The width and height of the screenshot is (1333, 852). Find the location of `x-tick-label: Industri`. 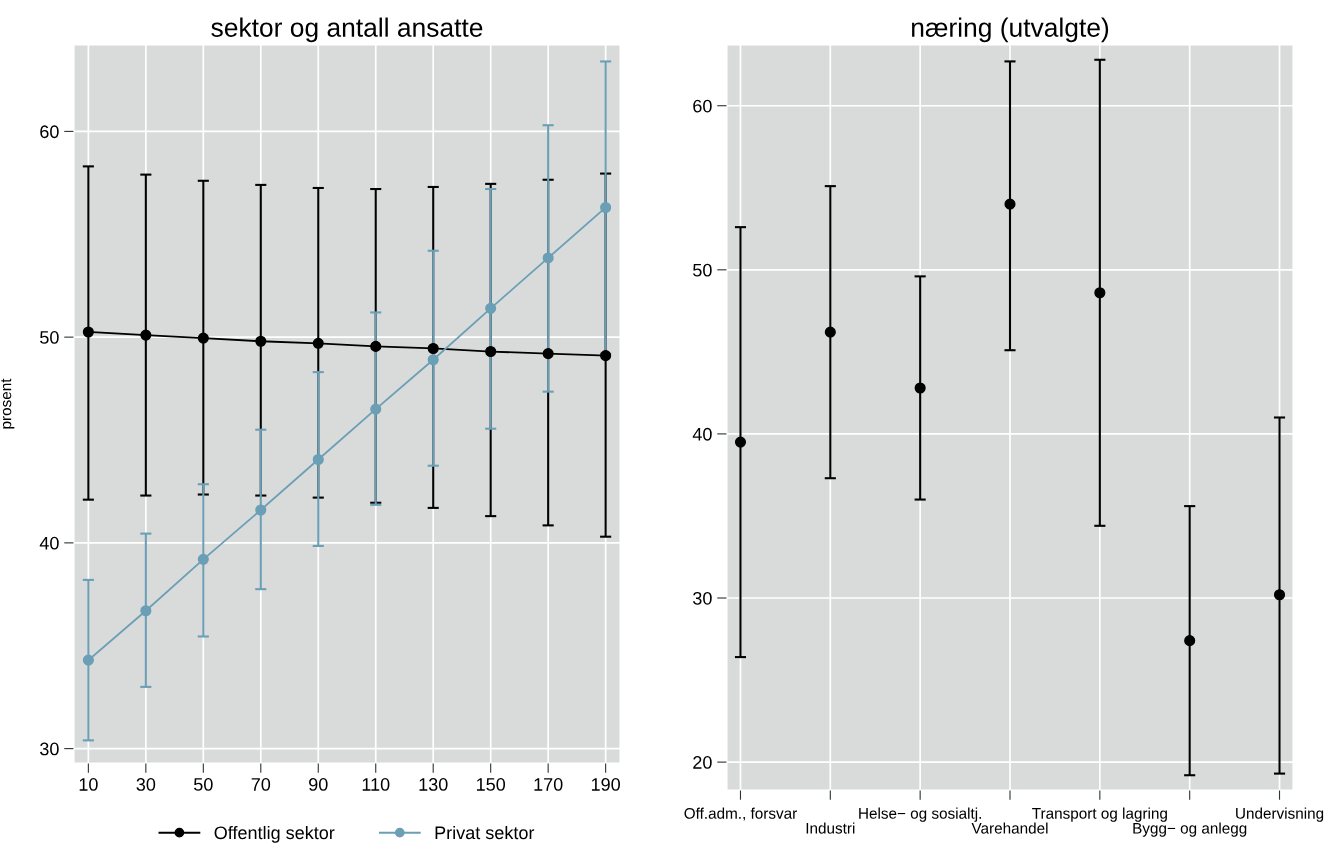

x-tick-label: Industri is located at coordinates (830, 828).